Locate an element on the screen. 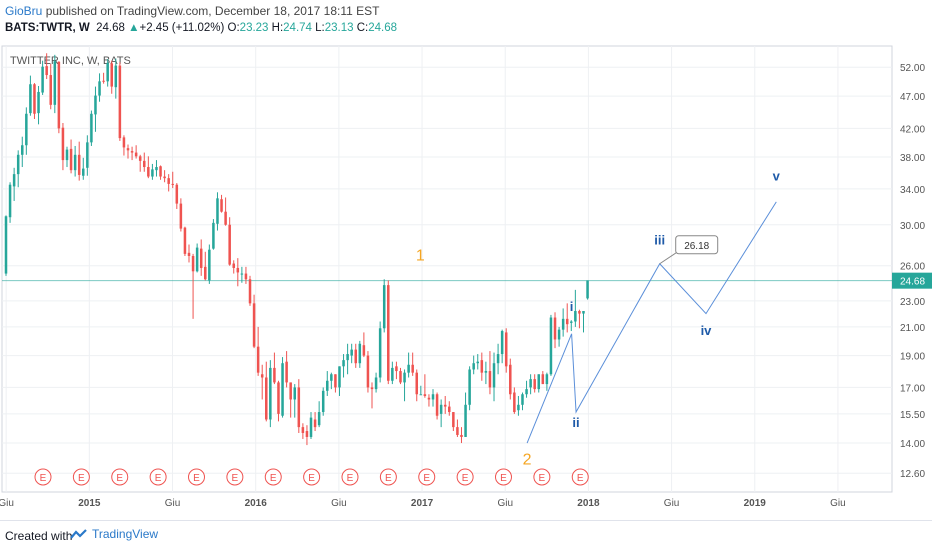 The width and height of the screenshot is (932, 551). tradingview-label: TradingView is located at coordinates (125, 534).